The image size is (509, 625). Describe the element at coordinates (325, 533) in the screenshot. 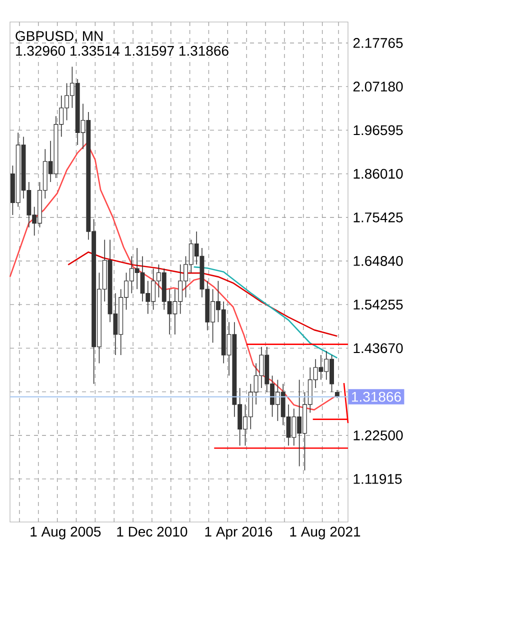

I see `x-tick-label: 1 Aug 2021` at that location.